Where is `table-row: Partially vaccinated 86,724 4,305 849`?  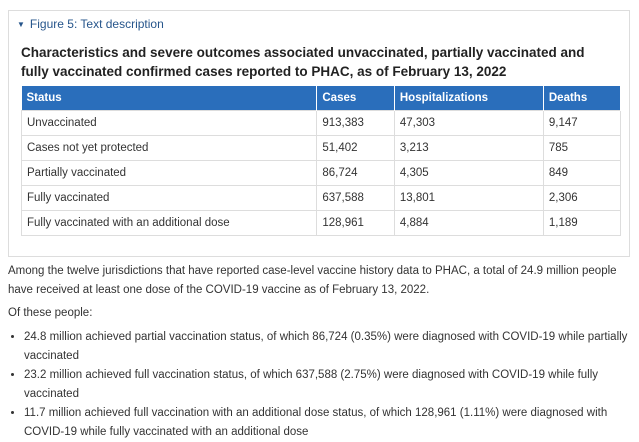
table-row: Partially vaccinated 86,724 4,305 849 is located at coordinates (321, 173).